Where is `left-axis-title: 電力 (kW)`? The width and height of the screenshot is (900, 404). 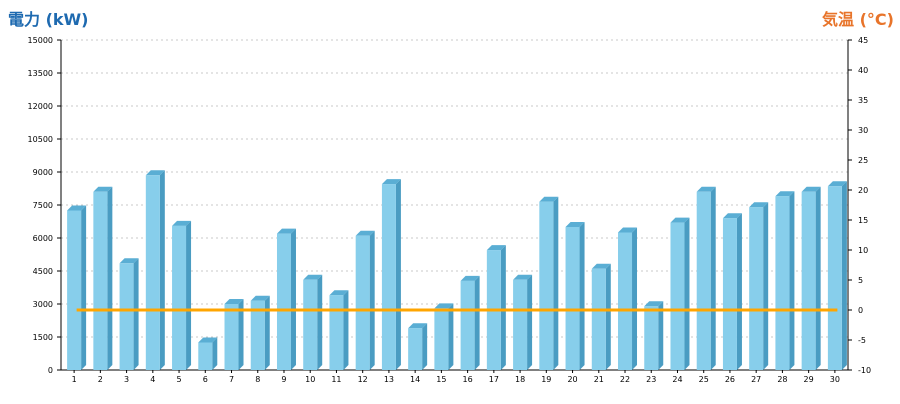
left-axis-title: 電力 (kW) is located at coordinates (48, 19).